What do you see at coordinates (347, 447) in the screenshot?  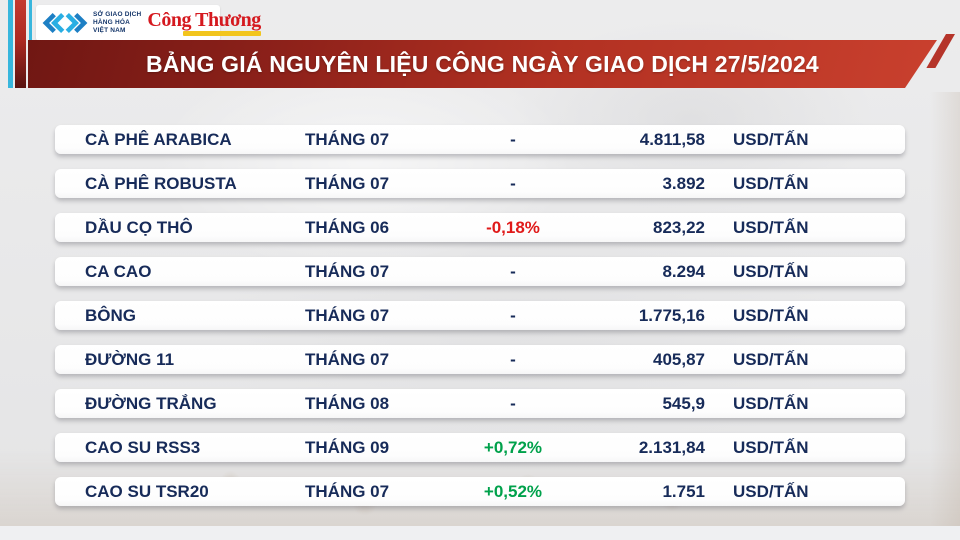 I see `contract-month: THÁNG 09` at bounding box center [347, 447].